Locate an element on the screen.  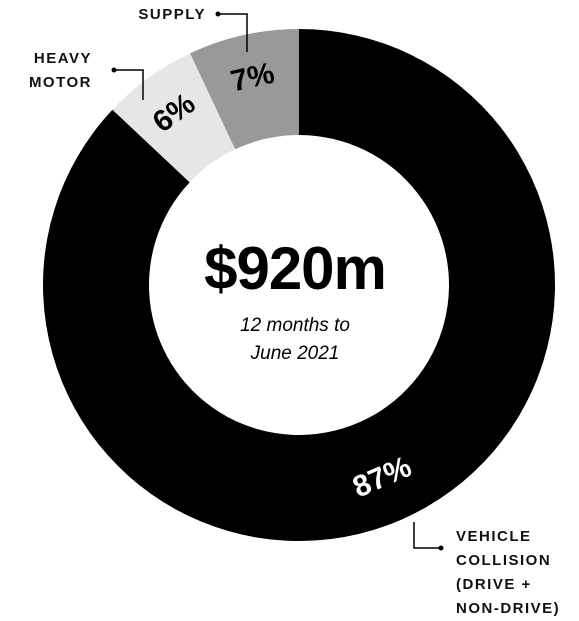
category-label: HEAVY is located at coordinates (63, 58).